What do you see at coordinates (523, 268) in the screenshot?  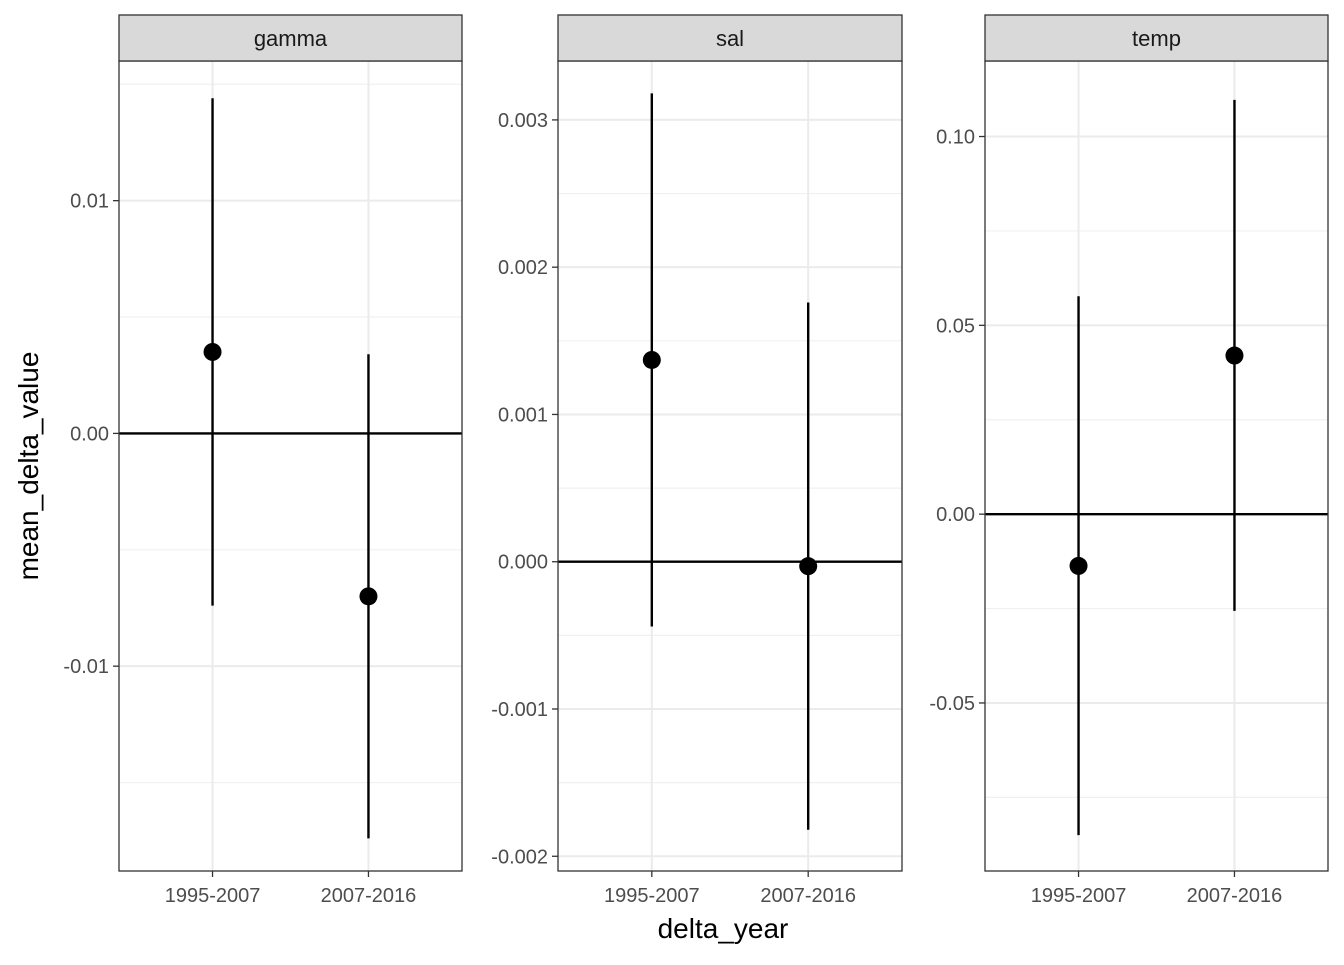 I see `y-tick-label: 0.002` at bounding box center [523, 268].